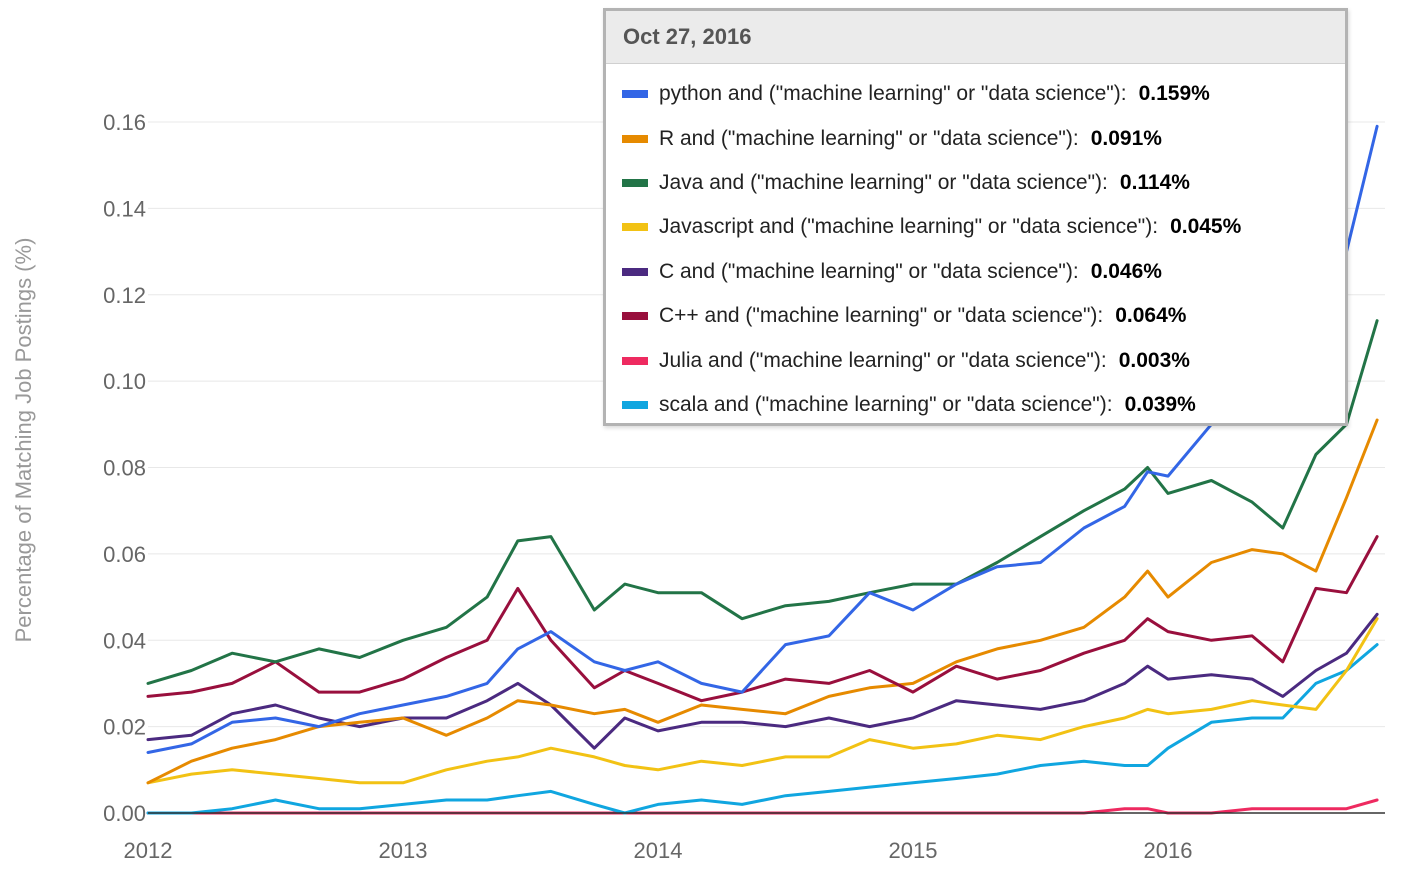  Describe the element at coordinates (635, 138) in the screenshot. I see `legend-swatch-r` at that location.